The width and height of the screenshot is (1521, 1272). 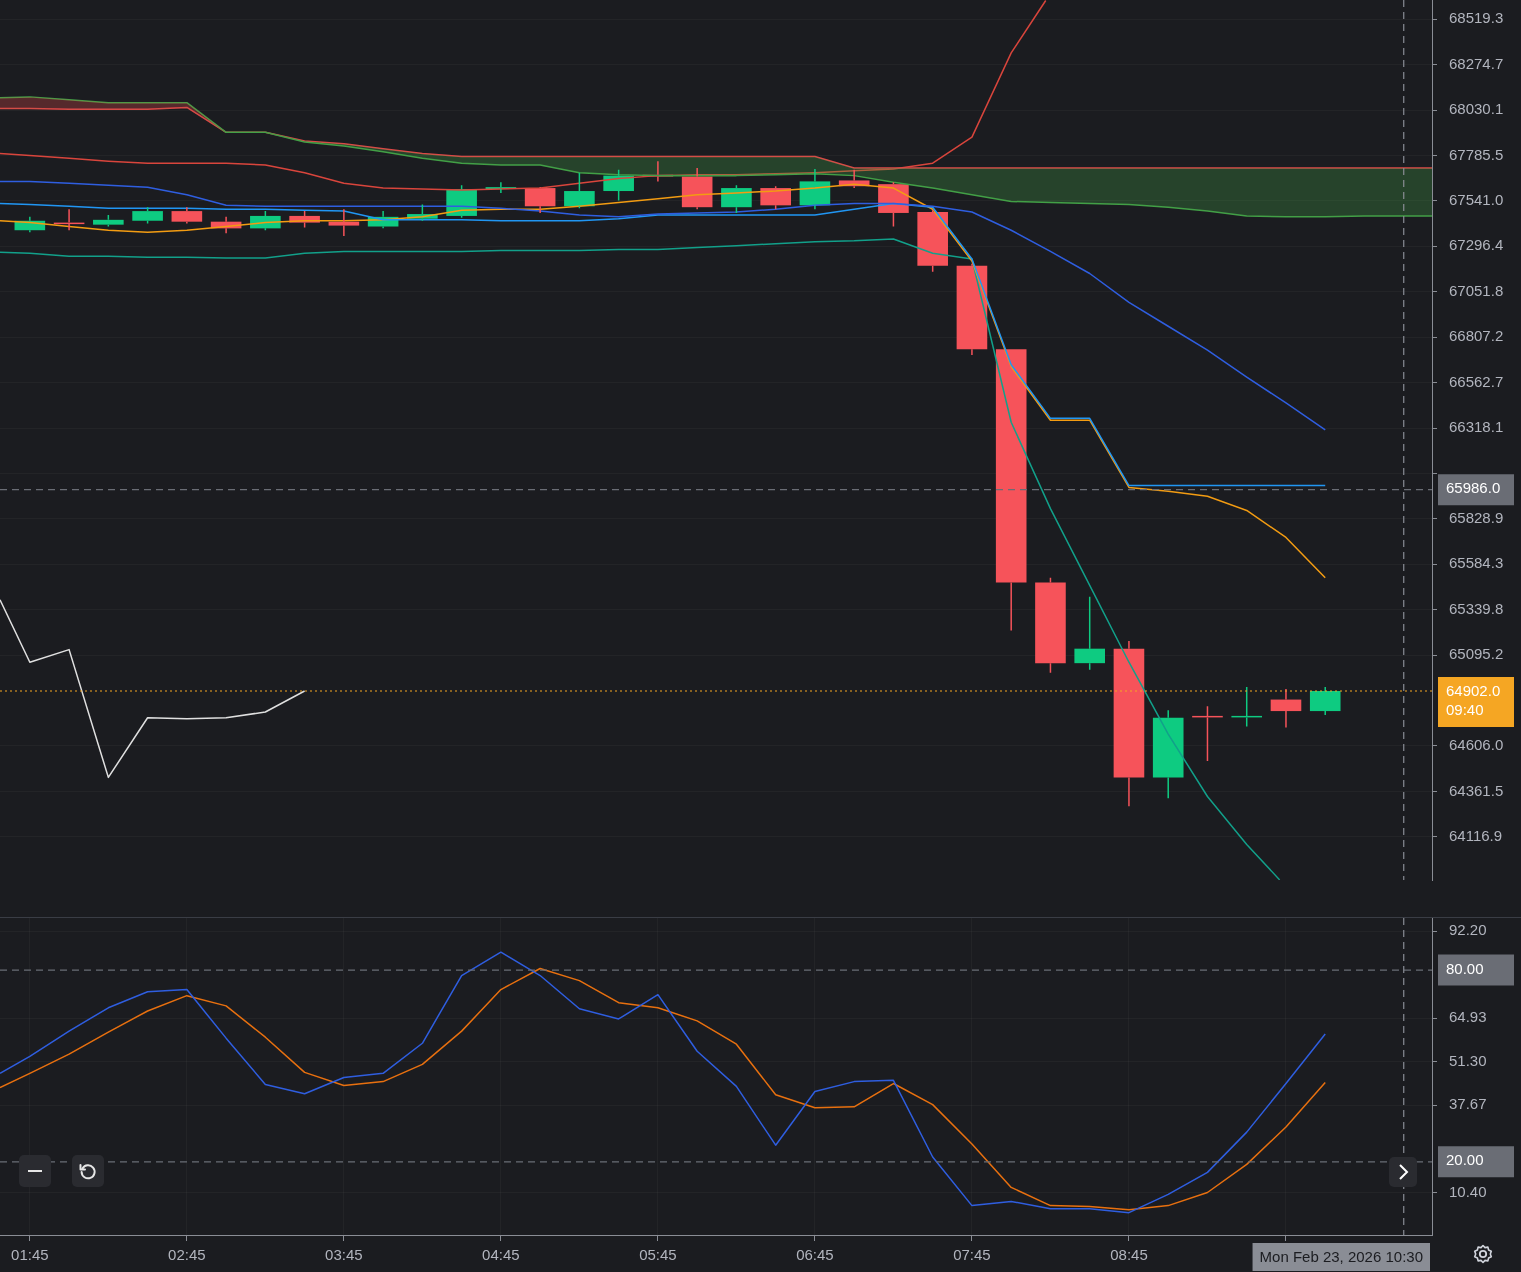 I want to click on y-tick-label: 10.40, so click(x=1468, y=1191).